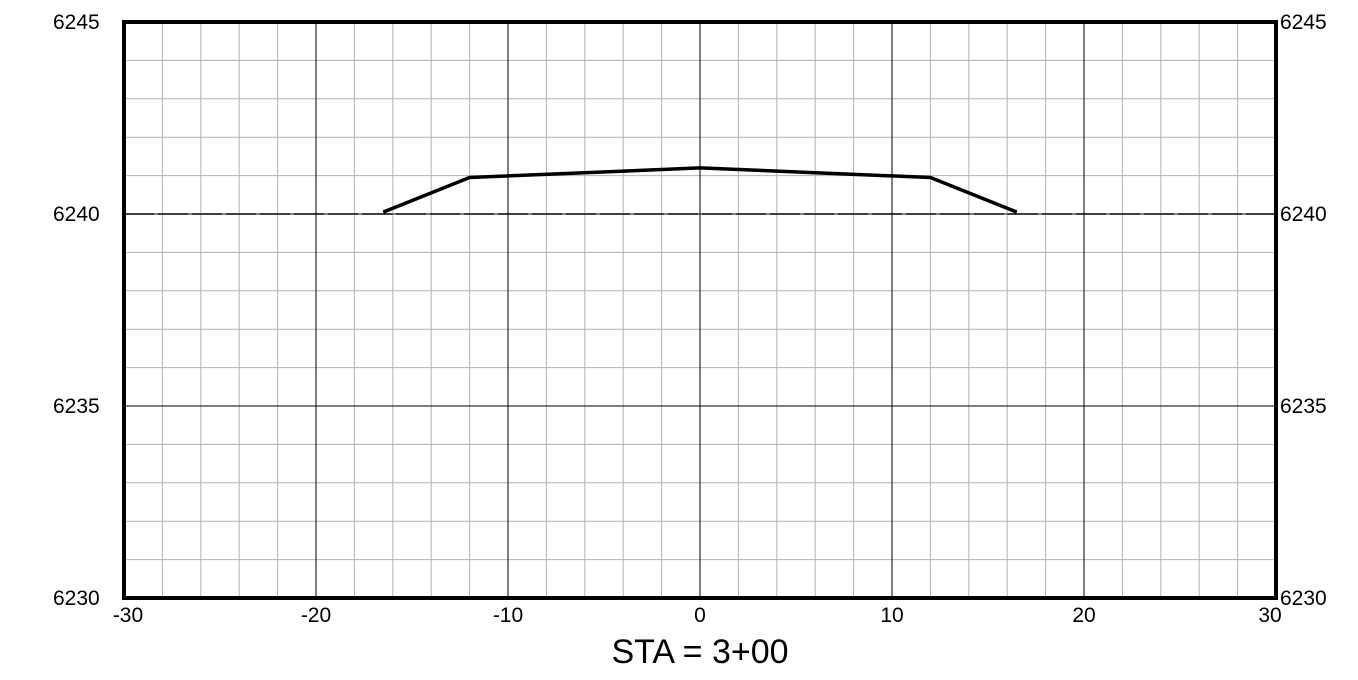 This screenshot has height=680, width=1358. I want to click on x-tick-labels: -30 -20 -10 0 10 20 30, so click(697, 615).